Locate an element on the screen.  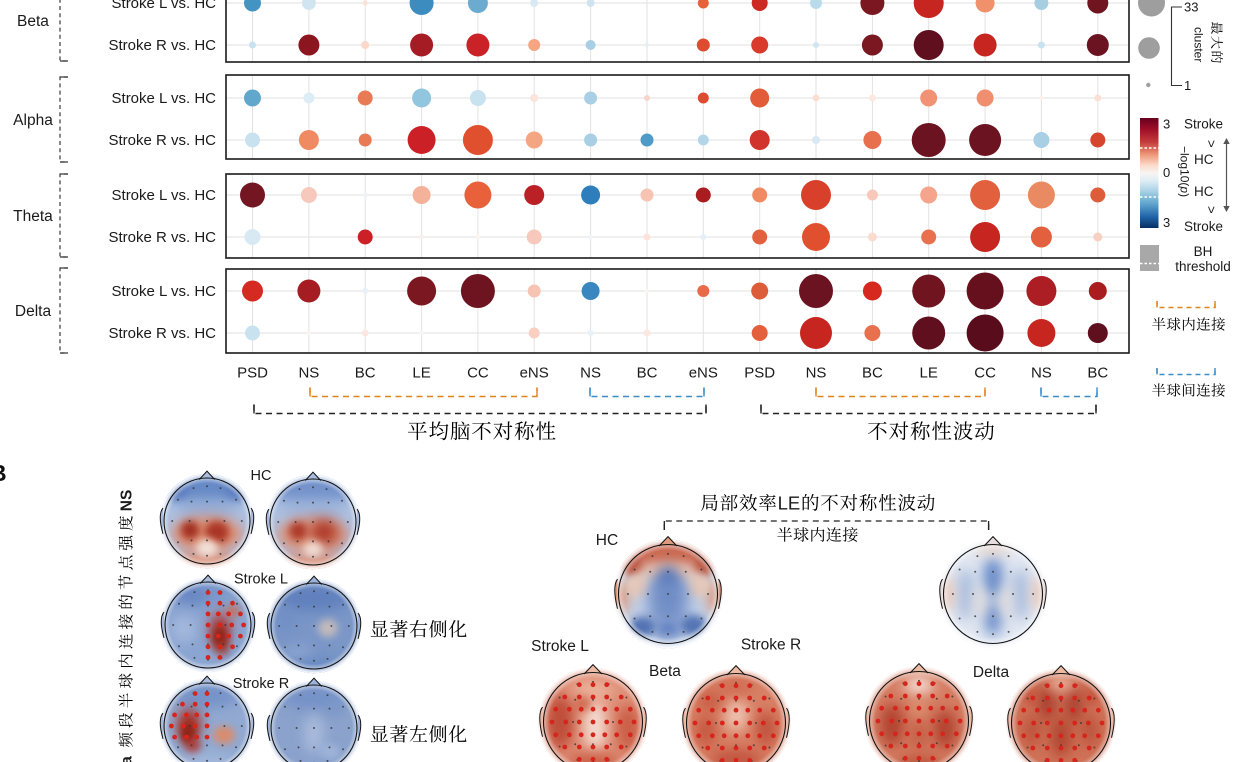
svg-text: −log10(p) is located at coordinates (1185, 171).